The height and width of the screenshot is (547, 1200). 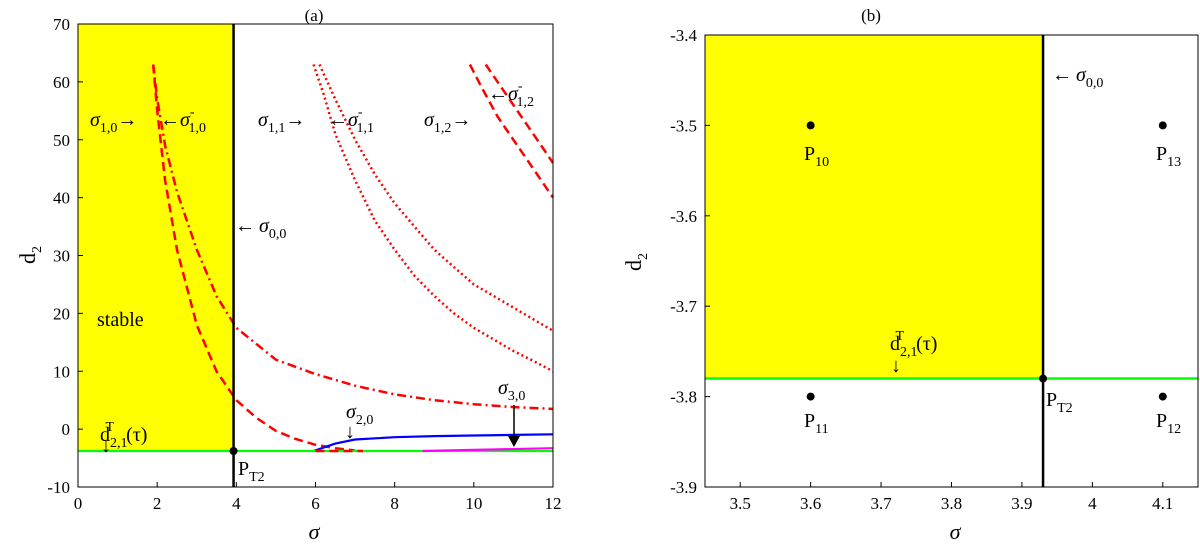 I want to click on sigma-20-label: σ2,0, so click(x=359, y=414).